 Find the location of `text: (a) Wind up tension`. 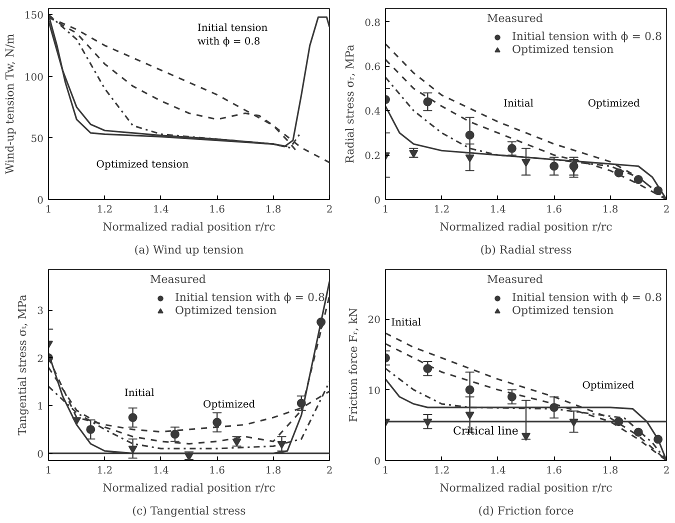

text: (a) Wind up tension is located at coordinates (189, 250).